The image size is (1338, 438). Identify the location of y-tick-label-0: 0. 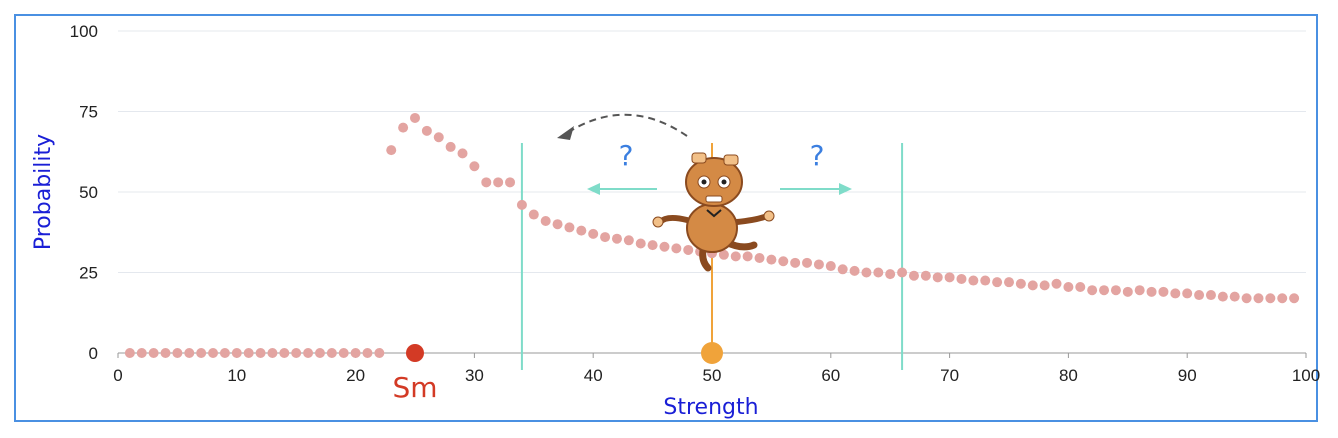
(93, 353).